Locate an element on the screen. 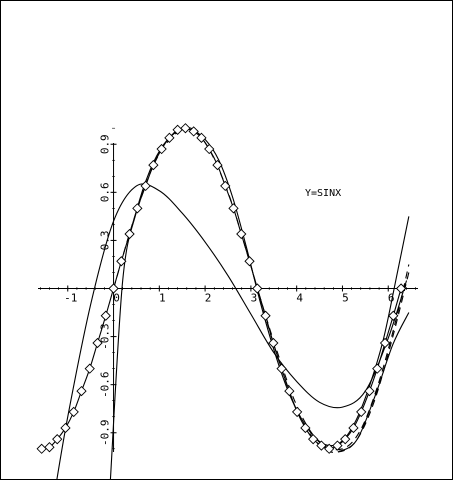  x-tick-label: 0 is located at coordinates (116, 298).